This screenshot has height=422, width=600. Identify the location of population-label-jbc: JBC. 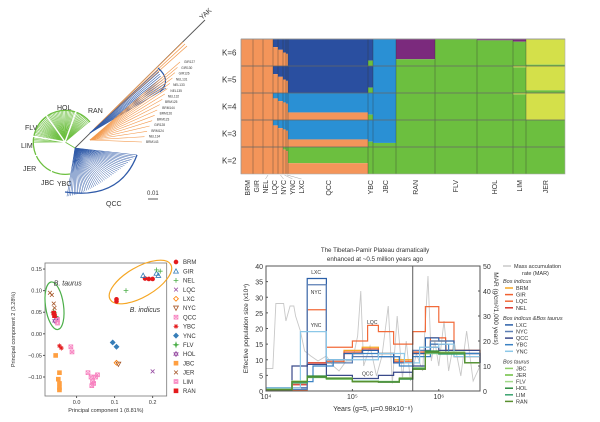
(386, 186).